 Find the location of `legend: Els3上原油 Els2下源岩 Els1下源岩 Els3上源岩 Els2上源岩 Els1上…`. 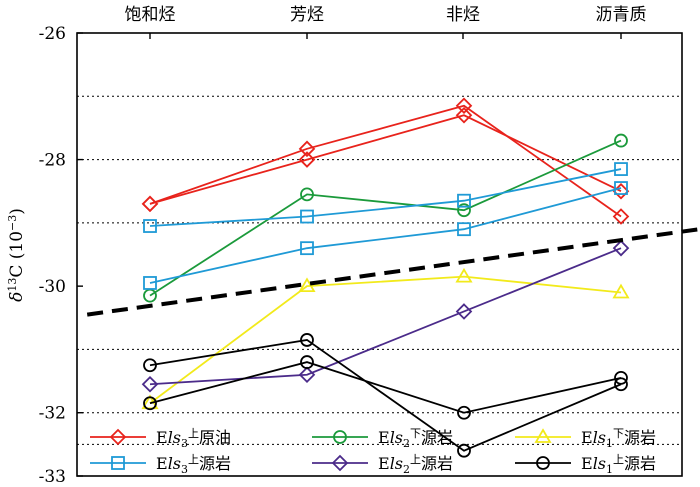

legend: Els3上原油 Els2下源岩 Els1下源岩 Els3上源岩 Els2上源岩 Els1上… is located at coordinates (373, 451).